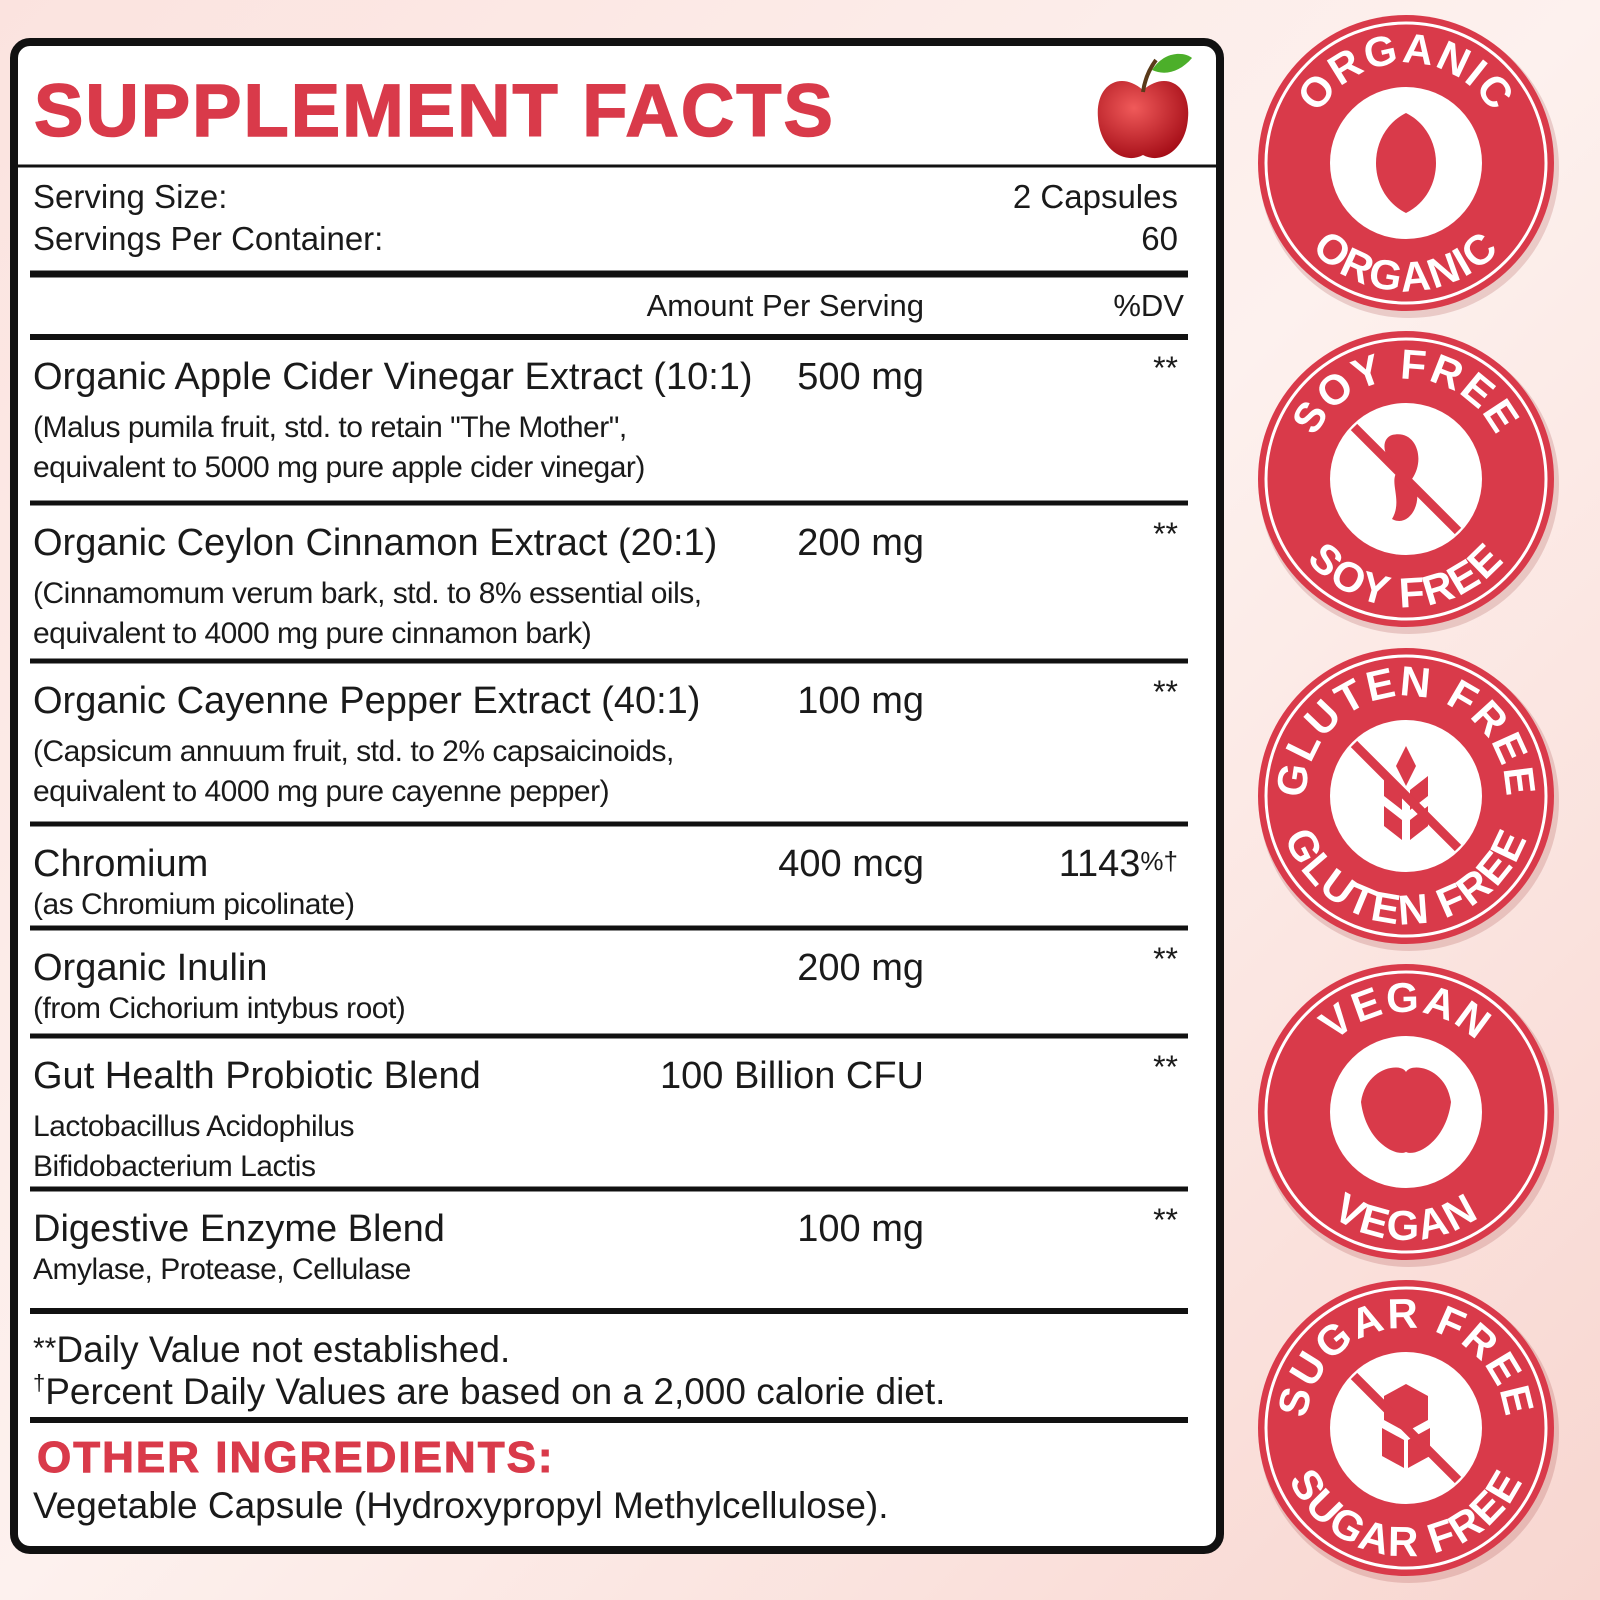  Describe the element at coordinates (39, 1382) in the screenshot. I see `footnote-mark: †` at that location.